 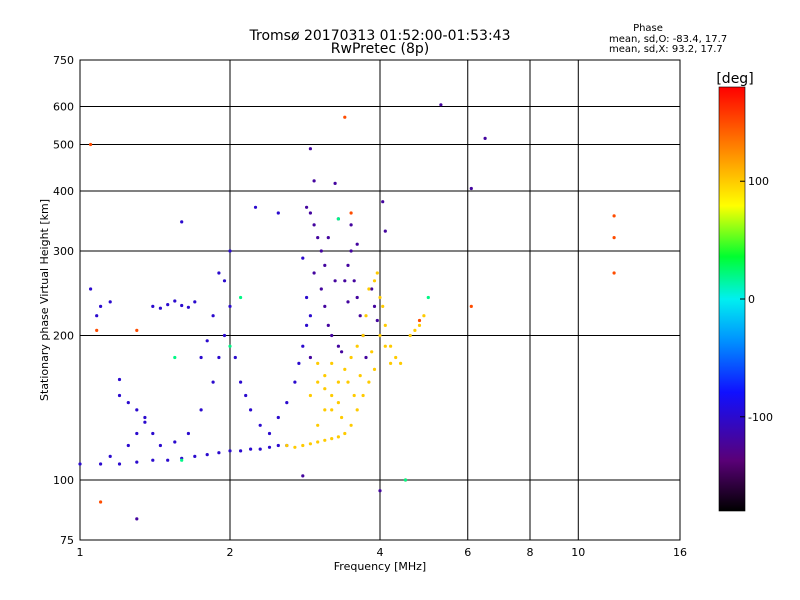 I want to click on x-tick-label: 2, so click(x=230, y=552).